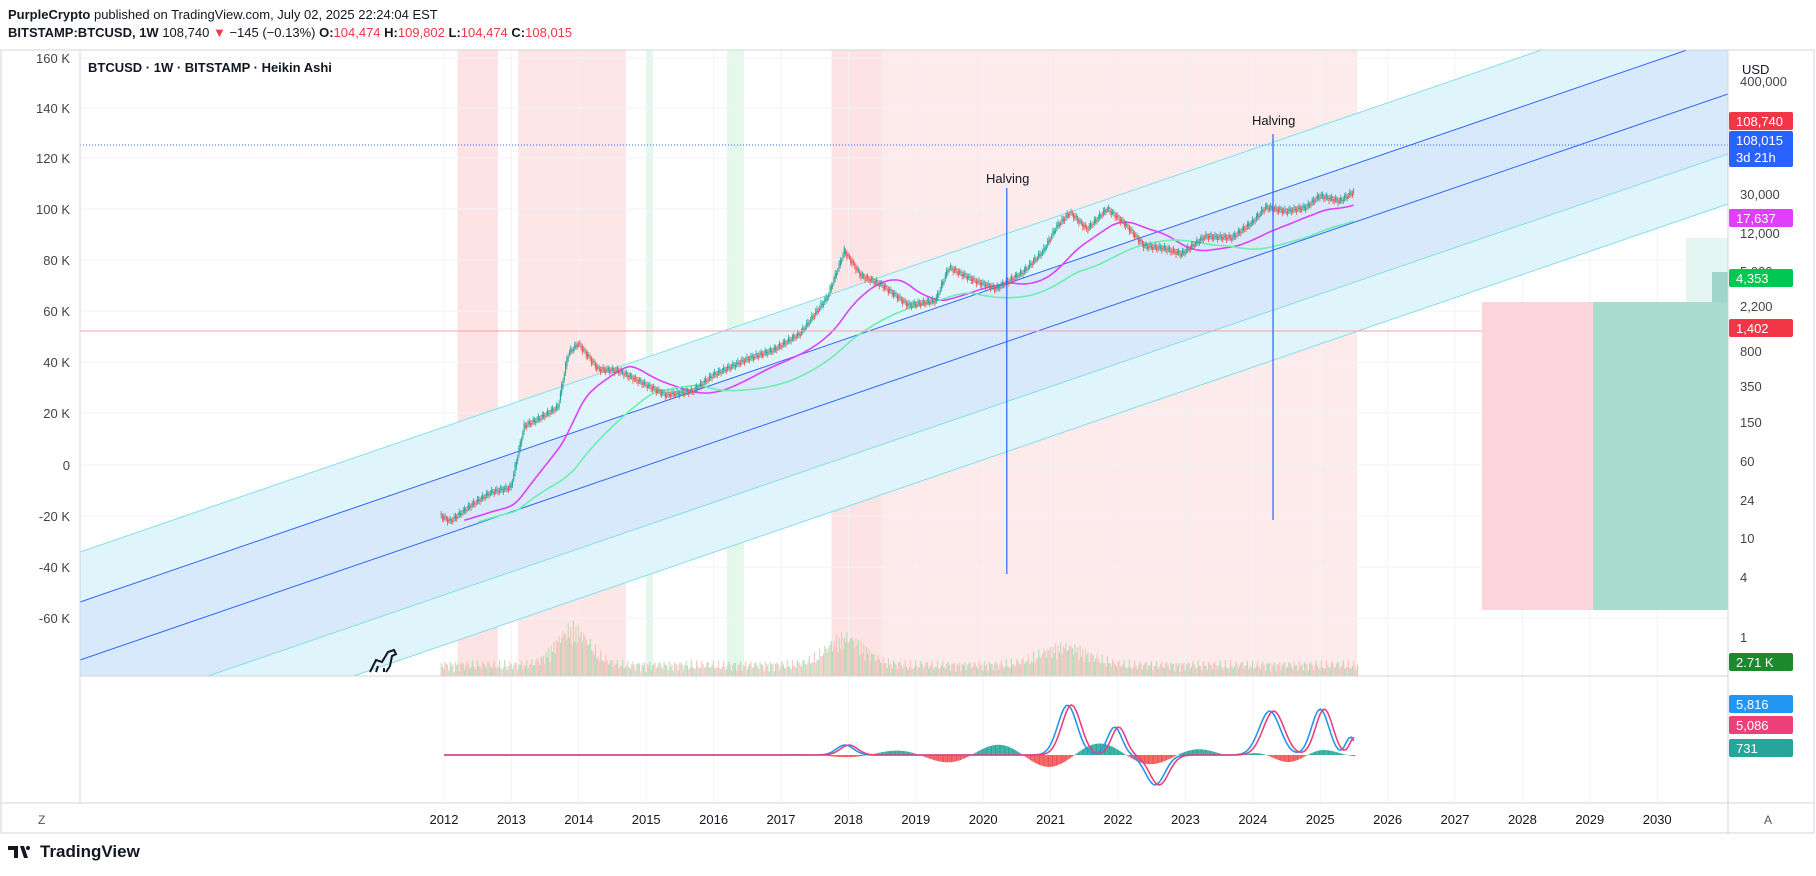  Describe the element at coordinates (41, 820) in the screenshot. I see `zoom-button-z: Z` at that location.